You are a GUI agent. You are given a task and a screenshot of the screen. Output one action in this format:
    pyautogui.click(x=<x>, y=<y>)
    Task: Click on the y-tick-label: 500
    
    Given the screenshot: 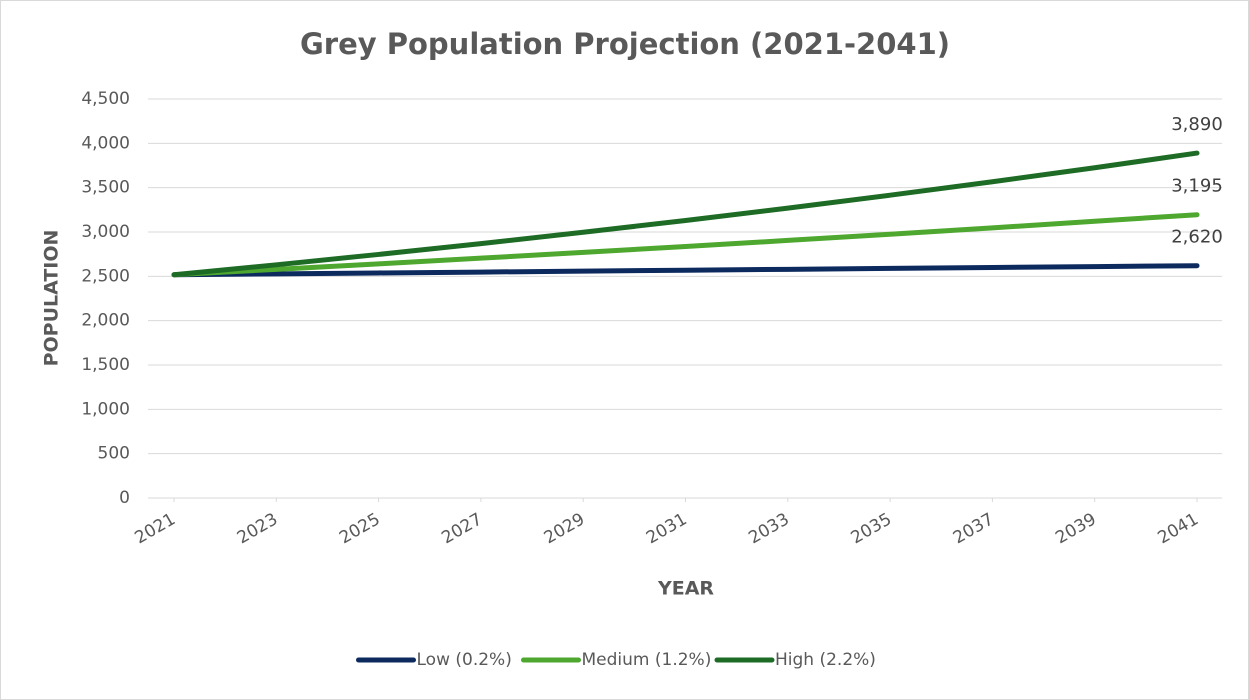 What is the action you would take?
    pyautogui.click(x=114, y=454)
    